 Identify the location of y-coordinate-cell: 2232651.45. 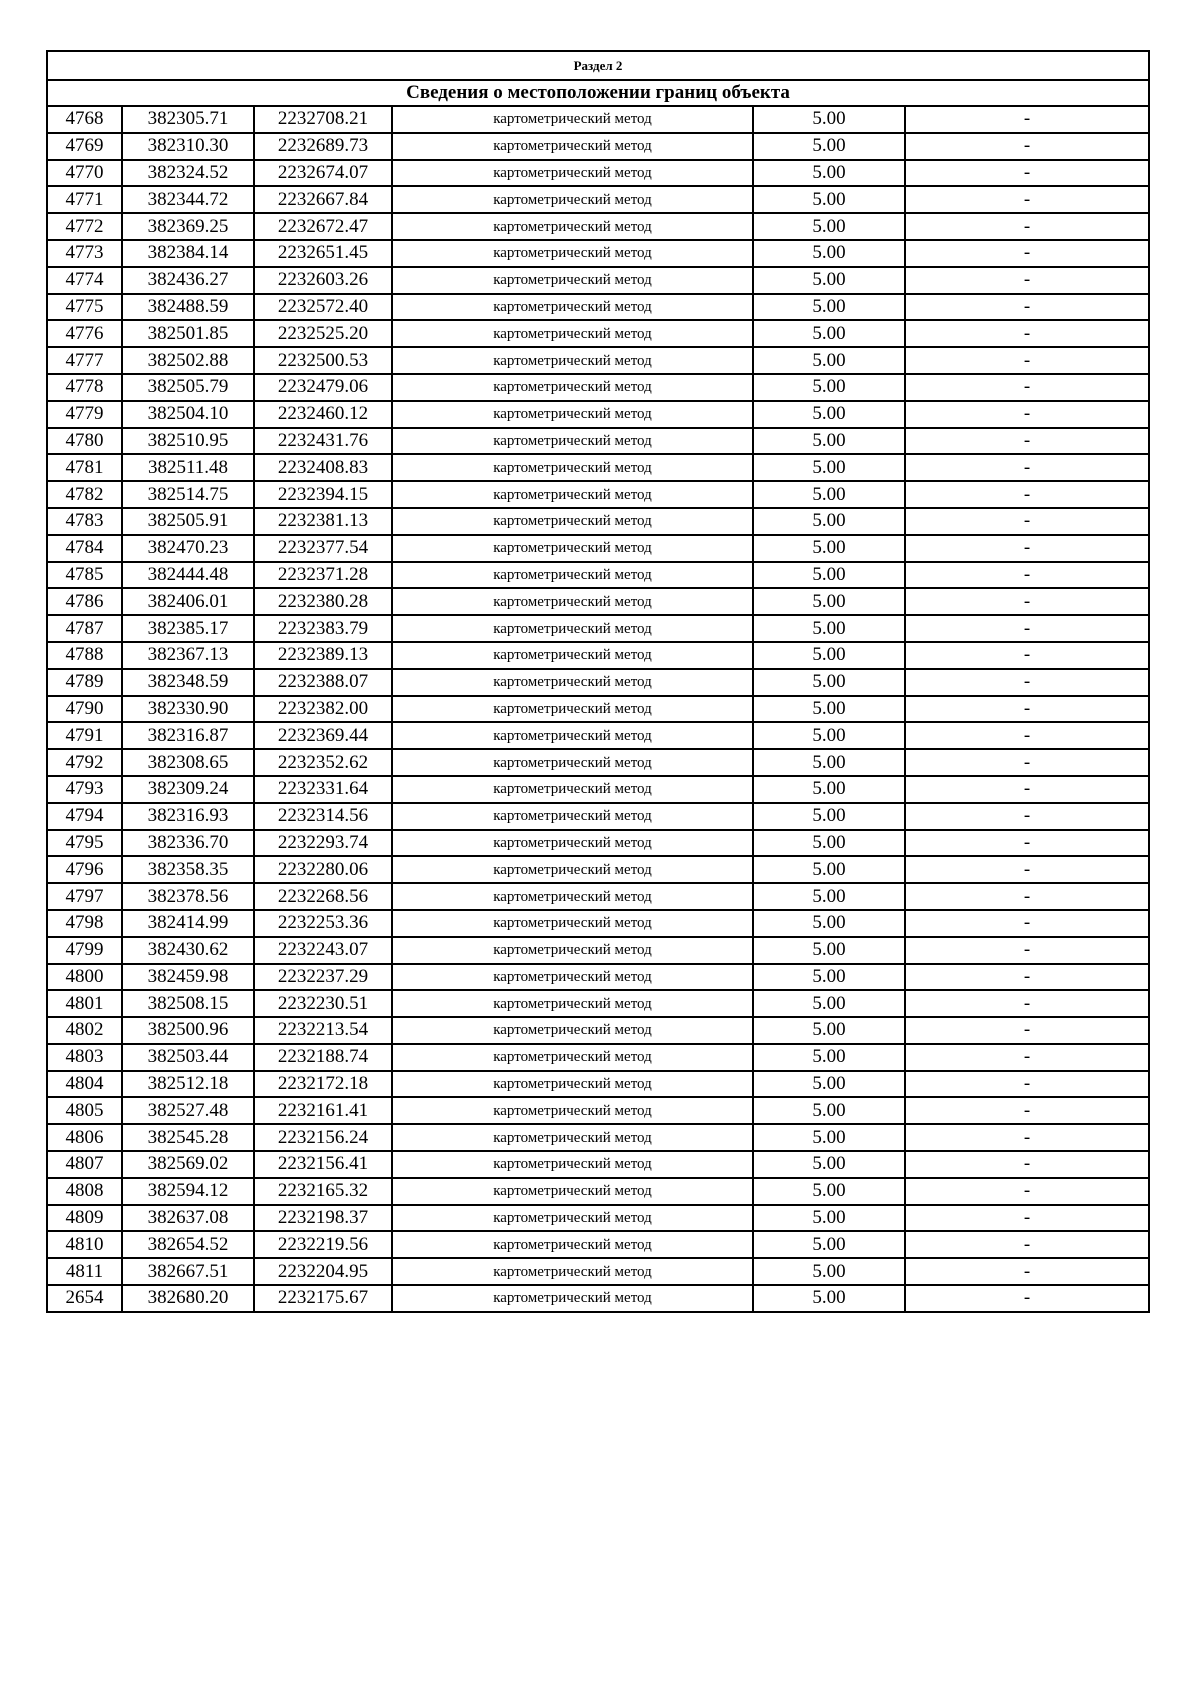
(323, 253).